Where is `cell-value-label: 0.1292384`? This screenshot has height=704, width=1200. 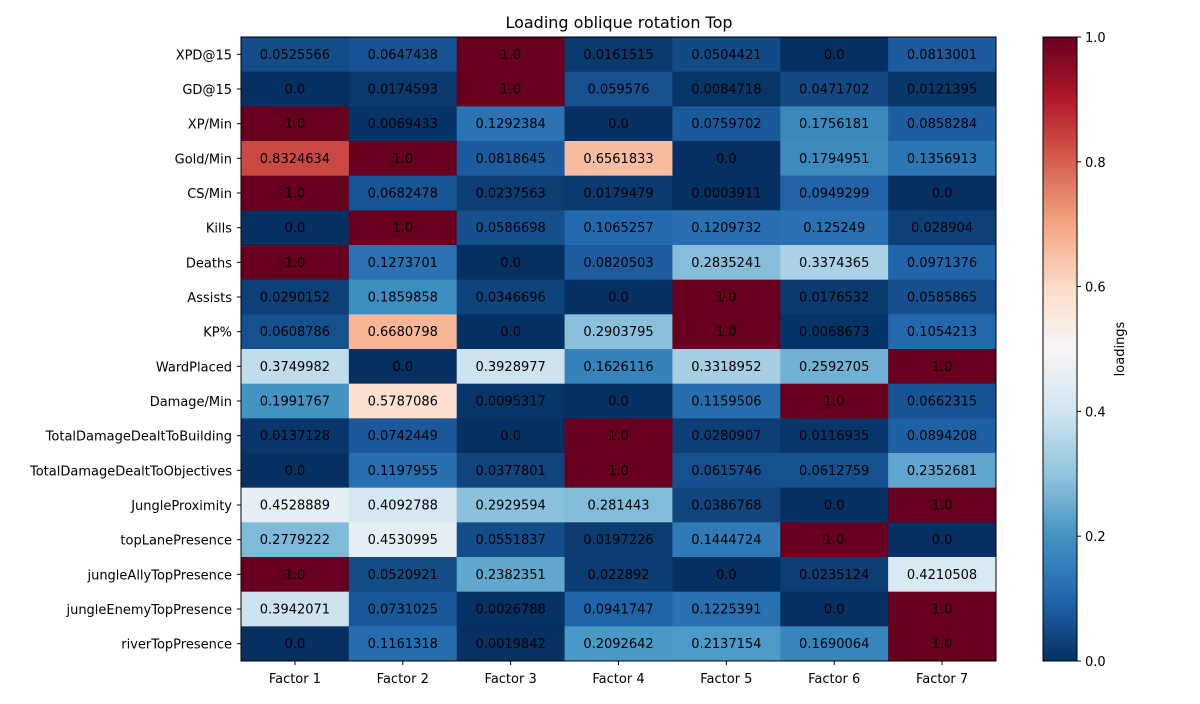
cell-value-label: 0.1292384 is located at coordinates (510, 124).